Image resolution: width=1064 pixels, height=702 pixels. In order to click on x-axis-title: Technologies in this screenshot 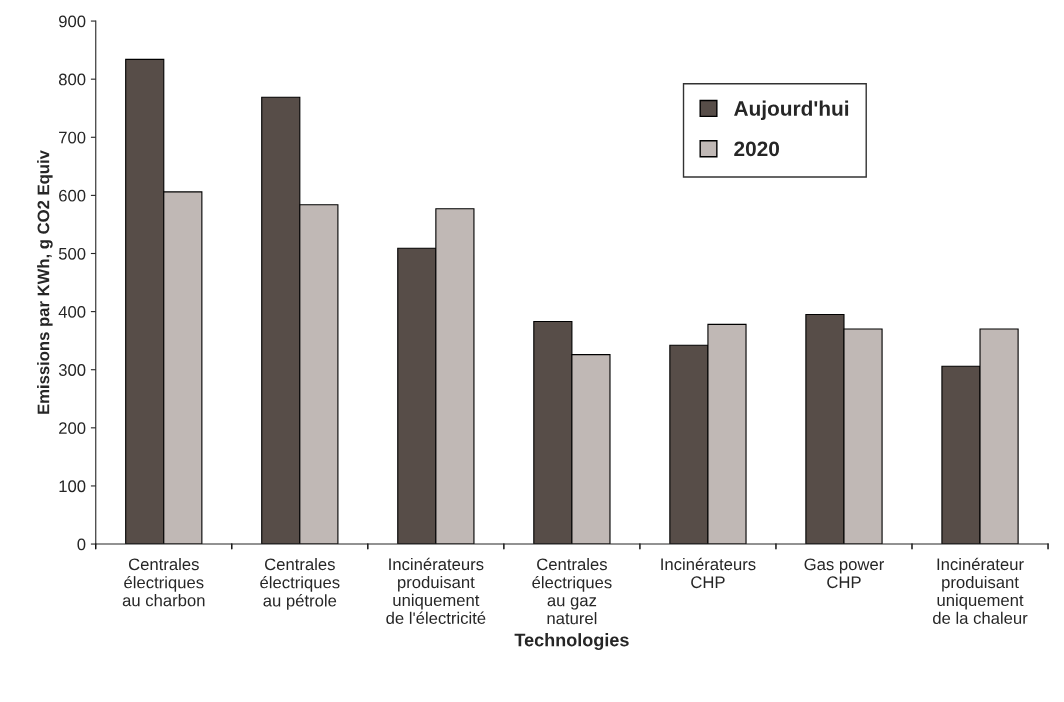, I will do `click(571, 642)`.